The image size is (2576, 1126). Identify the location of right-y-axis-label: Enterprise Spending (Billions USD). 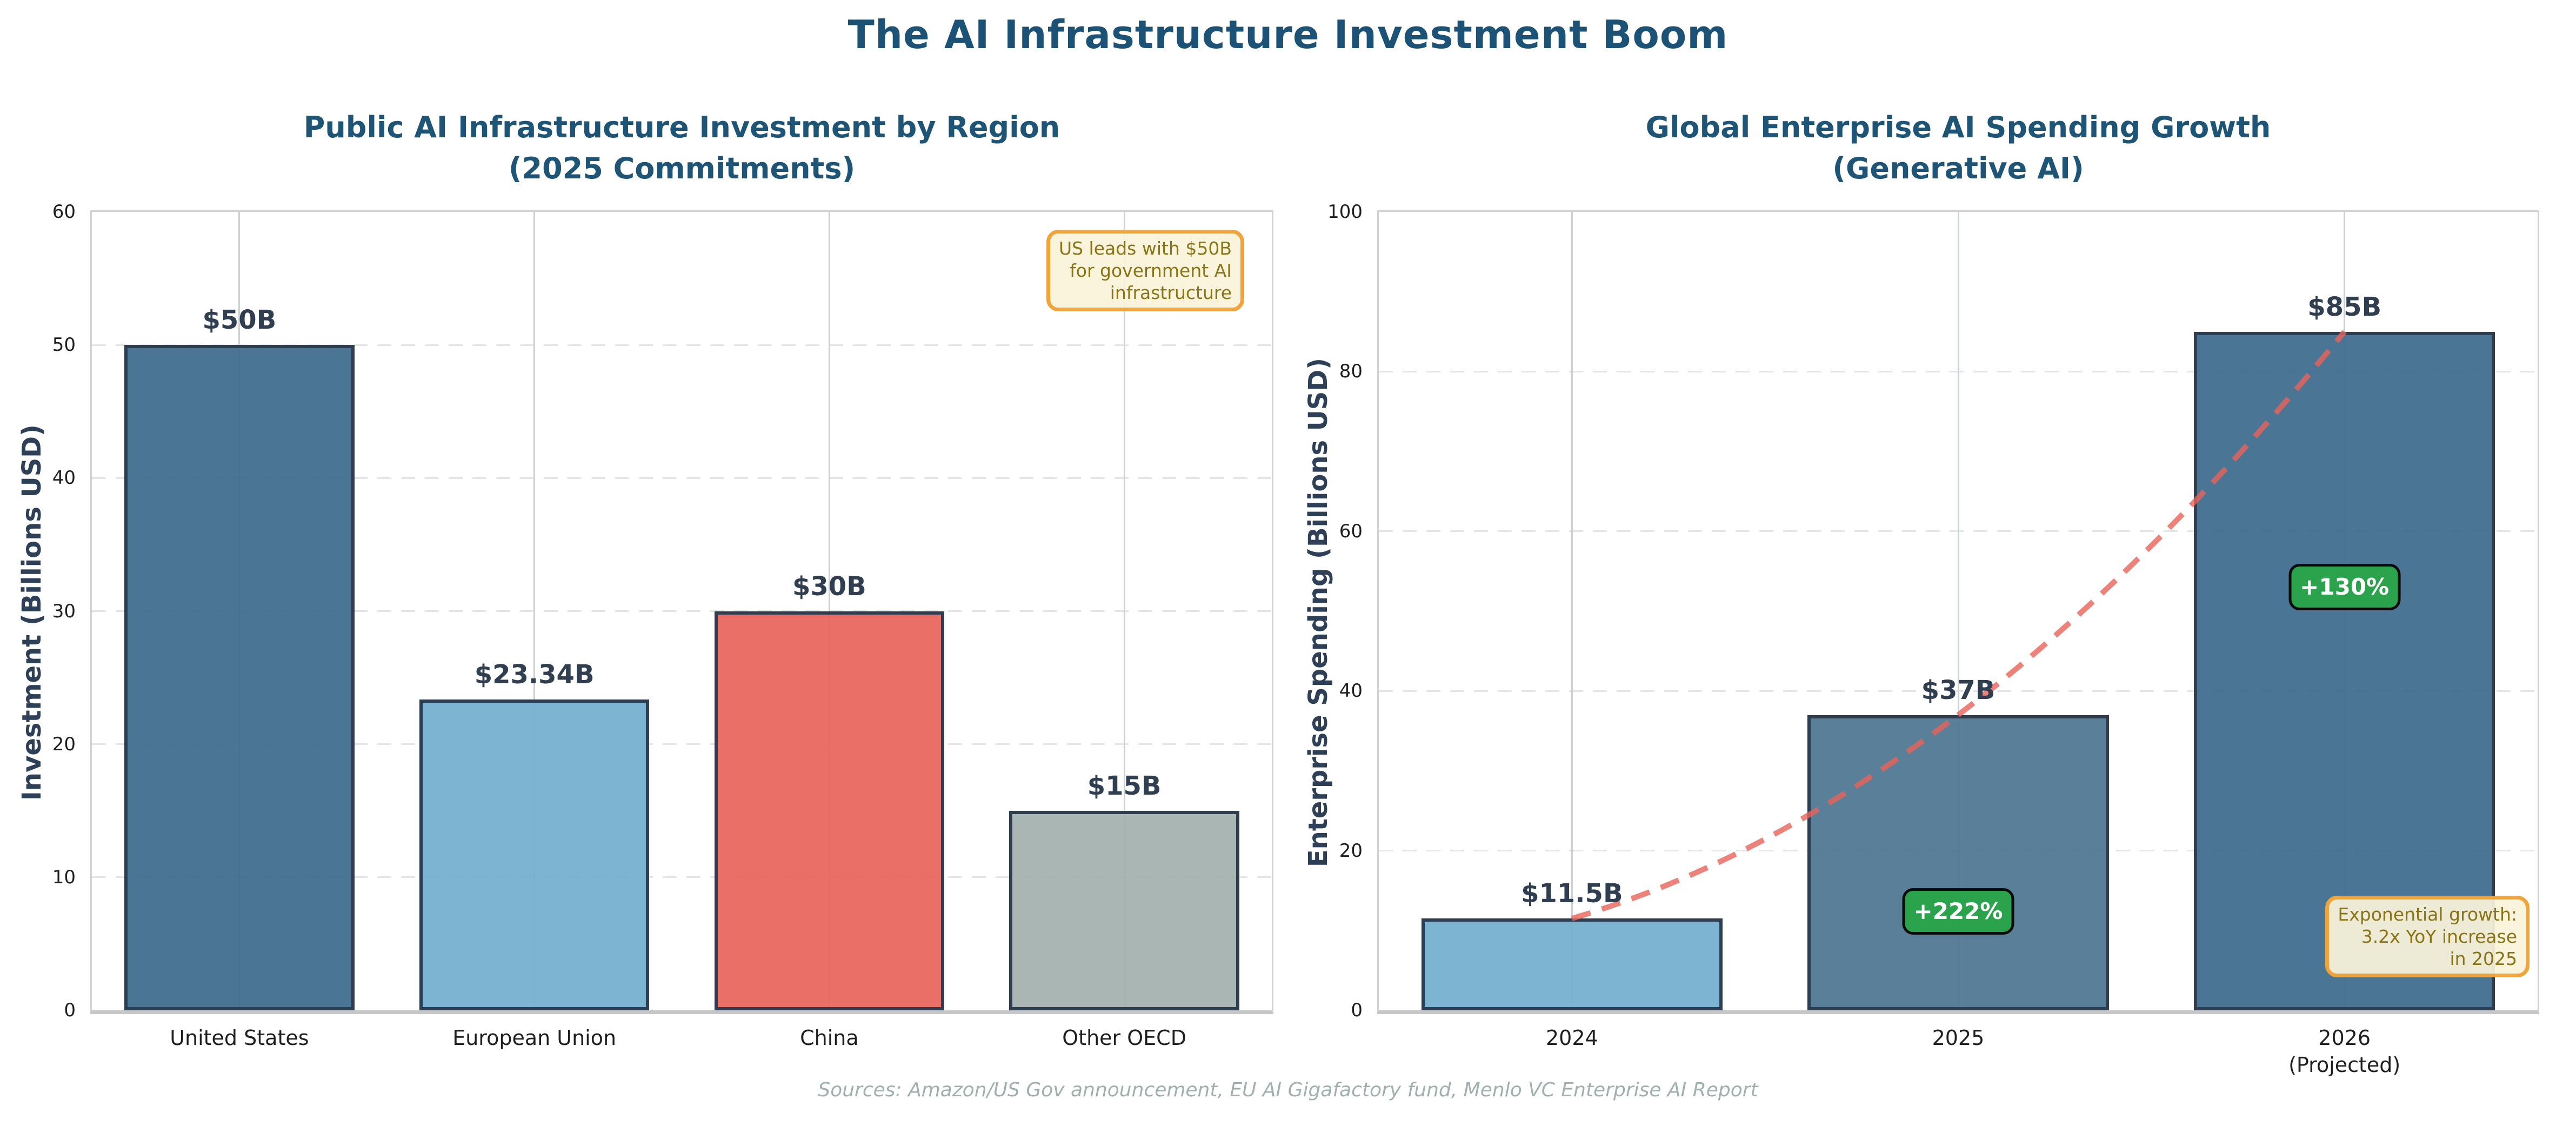
(1319, 612).